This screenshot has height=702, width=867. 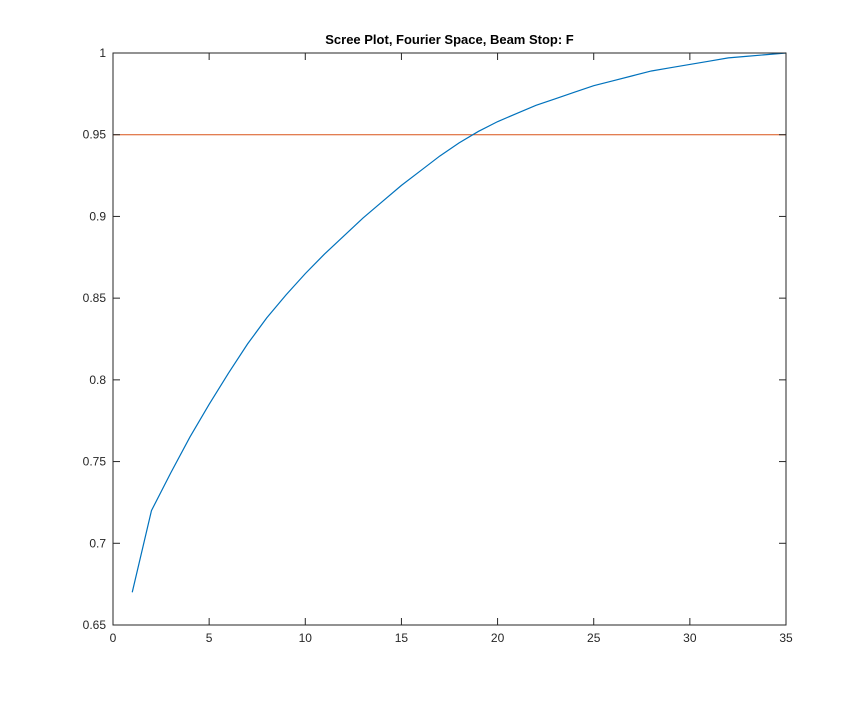 What do you see at coordinates (97, 216) in the screenshot?
I see `y-tick-label: 0.9` at bounding box center [97, 216].